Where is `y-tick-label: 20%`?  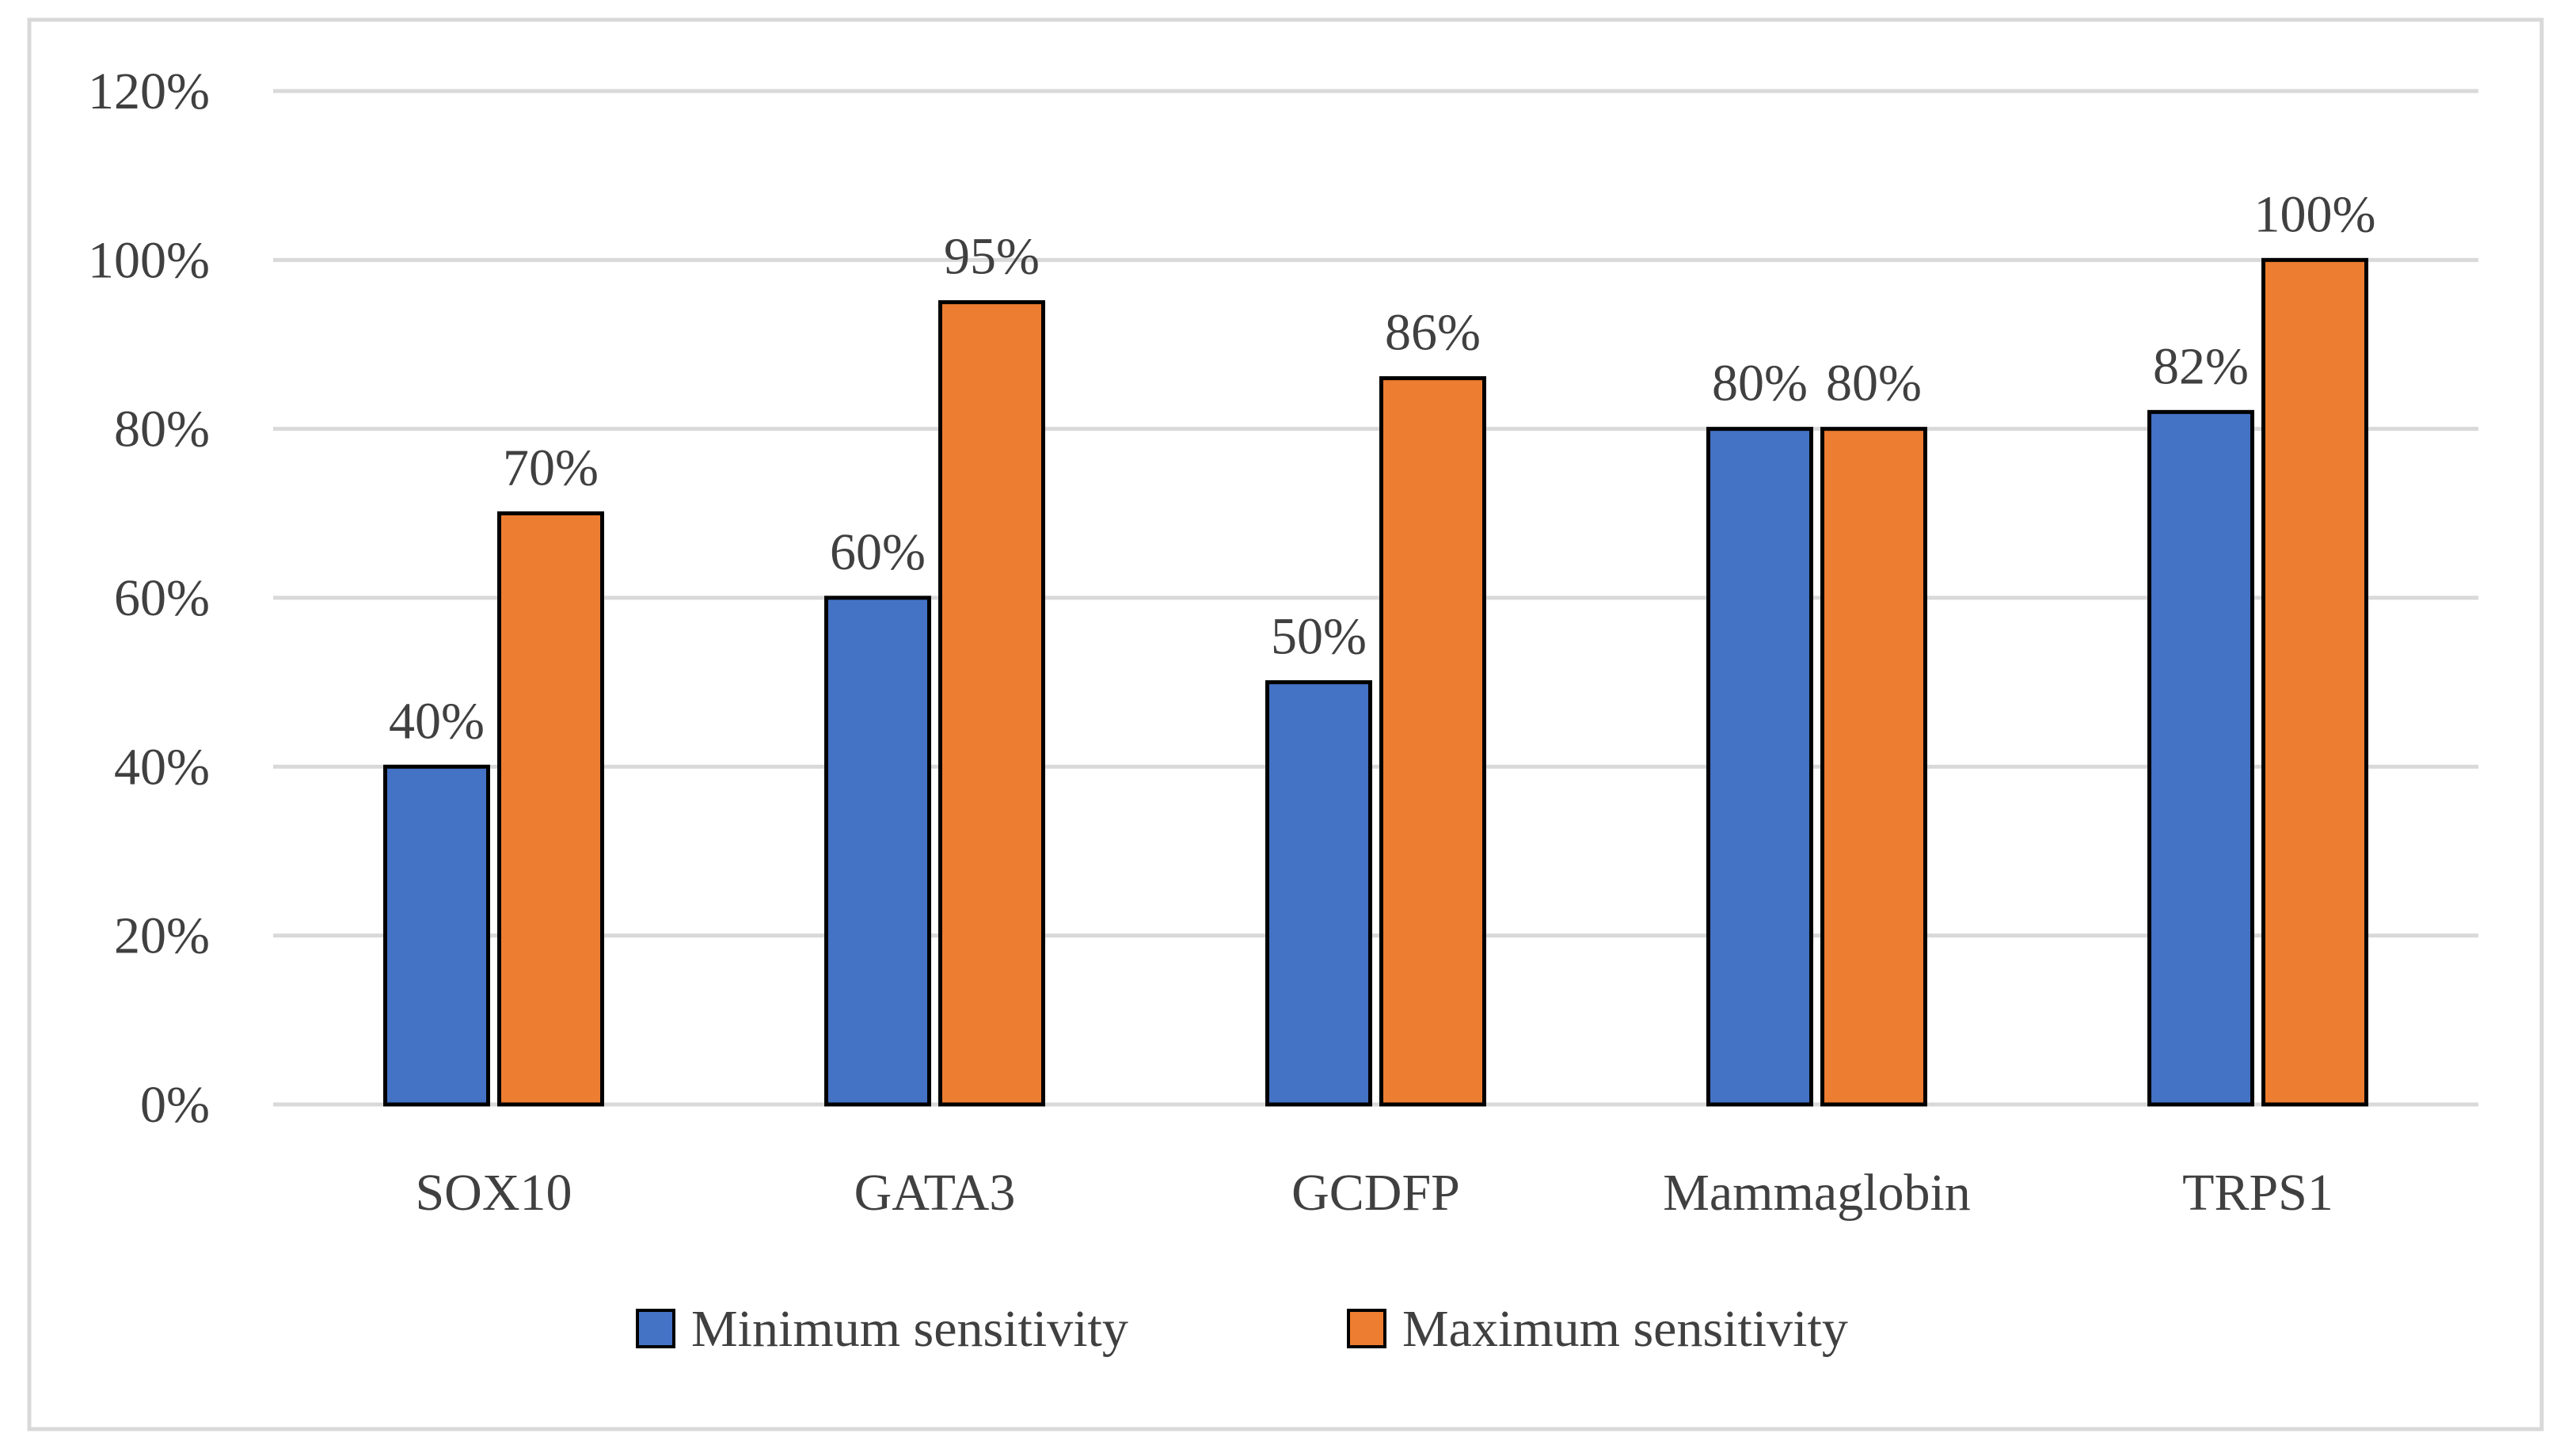
y-tick-label: 20% is located at coordinates (162, 936).